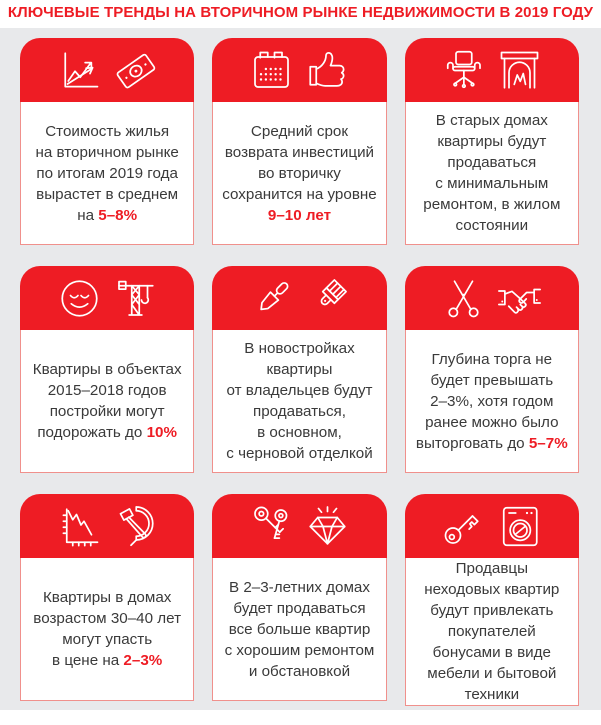 The height and width of the screenshot is (725, 601). Describe the element at coordinates (118, 215) in the screenshot. I see `highlight-value: 5–8%` at that location.